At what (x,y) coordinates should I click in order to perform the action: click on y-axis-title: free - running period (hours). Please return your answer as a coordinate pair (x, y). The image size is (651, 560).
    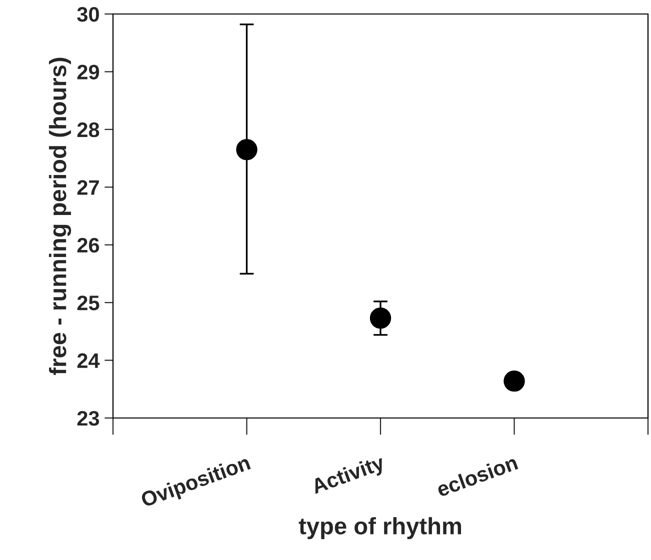
    Looking at the image, I should click on (60, 216).